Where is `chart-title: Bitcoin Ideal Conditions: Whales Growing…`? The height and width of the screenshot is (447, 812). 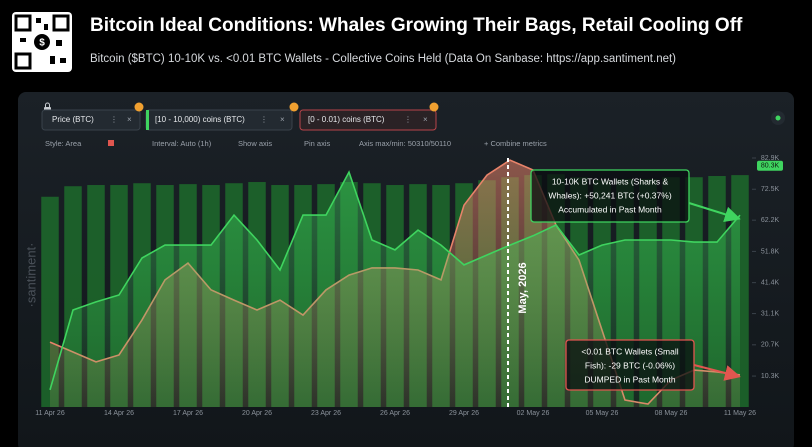
chart-title: Bitcoin Ideal Conditions: Whales Growing… is located at coordinates (416, 25).